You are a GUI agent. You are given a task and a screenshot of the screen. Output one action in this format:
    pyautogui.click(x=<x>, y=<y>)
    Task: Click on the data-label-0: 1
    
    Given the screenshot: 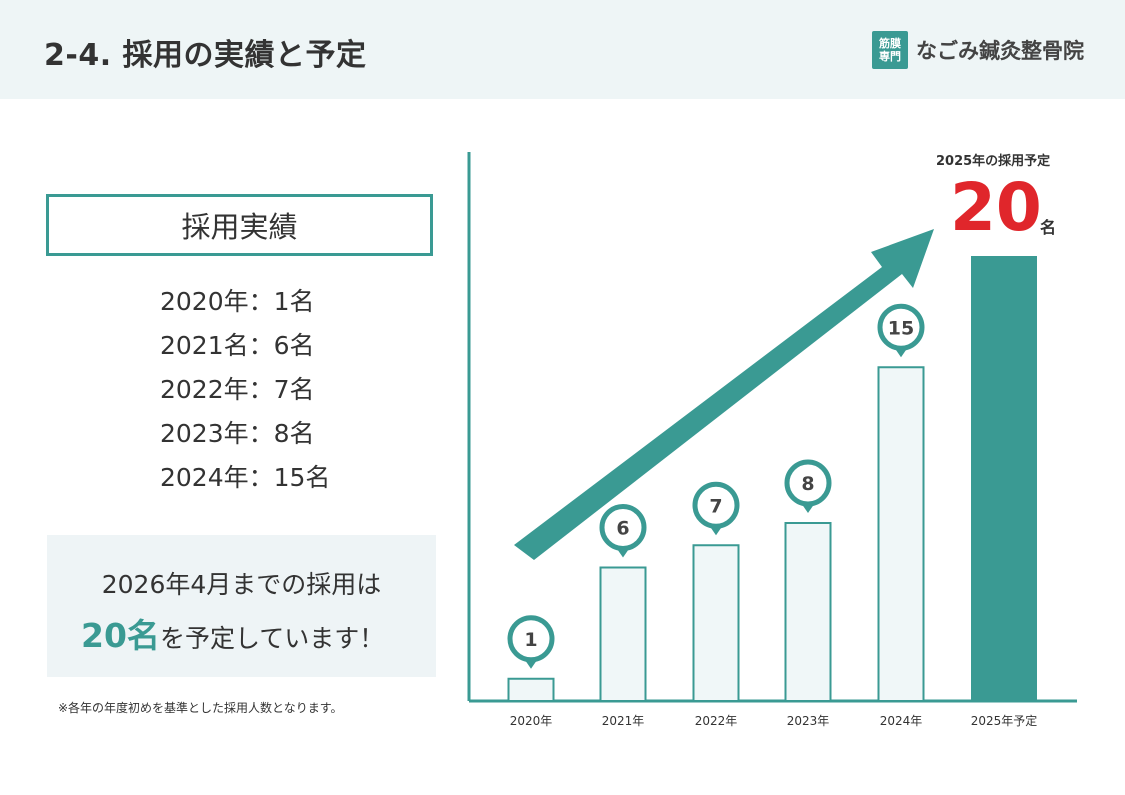 What is the action you would take?
    pyautogui.click(x=530, y=640)
    